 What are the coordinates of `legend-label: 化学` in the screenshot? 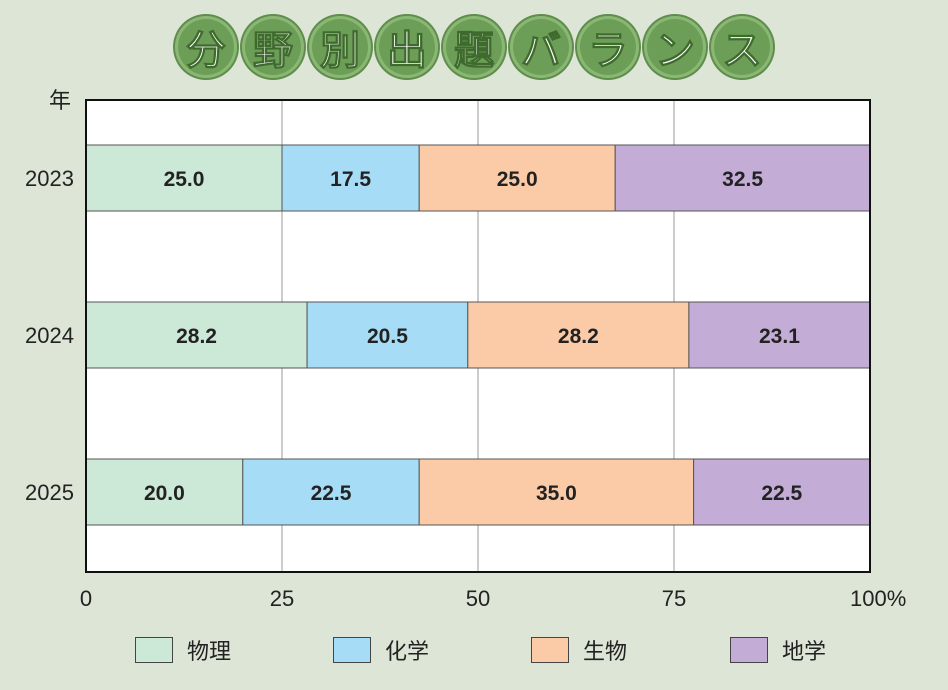 It's located at (407, 652).